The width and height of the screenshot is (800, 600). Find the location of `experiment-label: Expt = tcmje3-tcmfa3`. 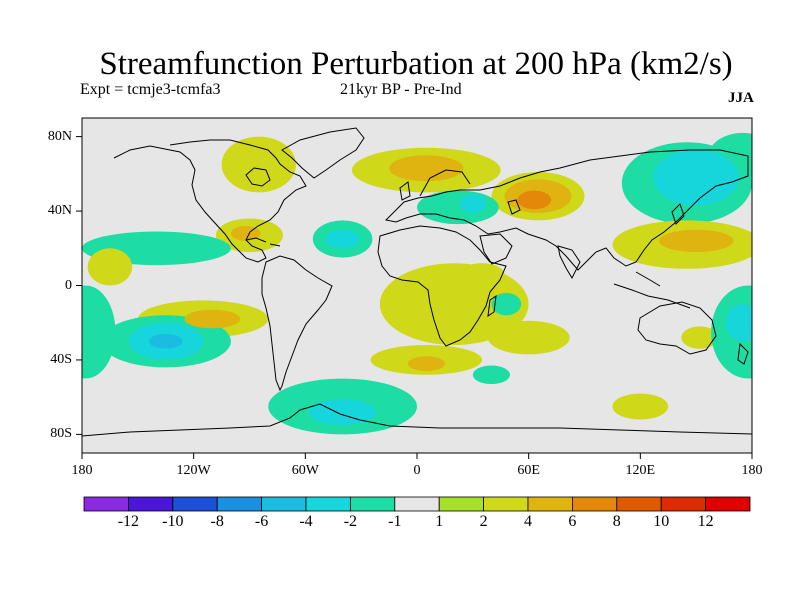

experiment-label: Expt = tcmje3-tcmfa3 is located at coordinates (150, 89).